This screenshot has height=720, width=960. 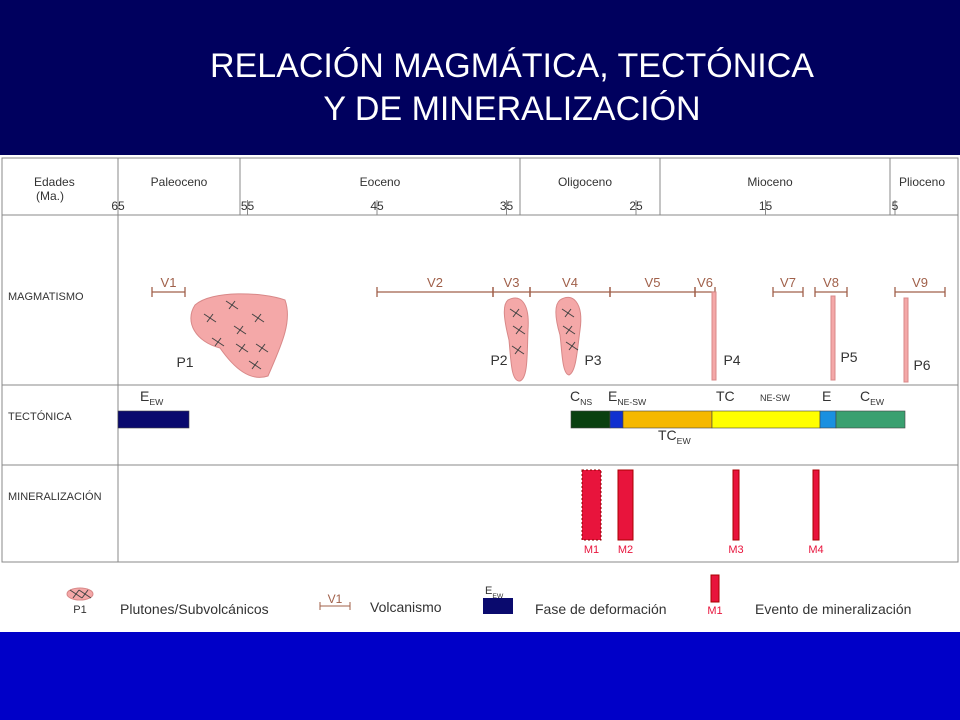 I want to click on tectonic-label: CEW, so click(x=872, y=397).